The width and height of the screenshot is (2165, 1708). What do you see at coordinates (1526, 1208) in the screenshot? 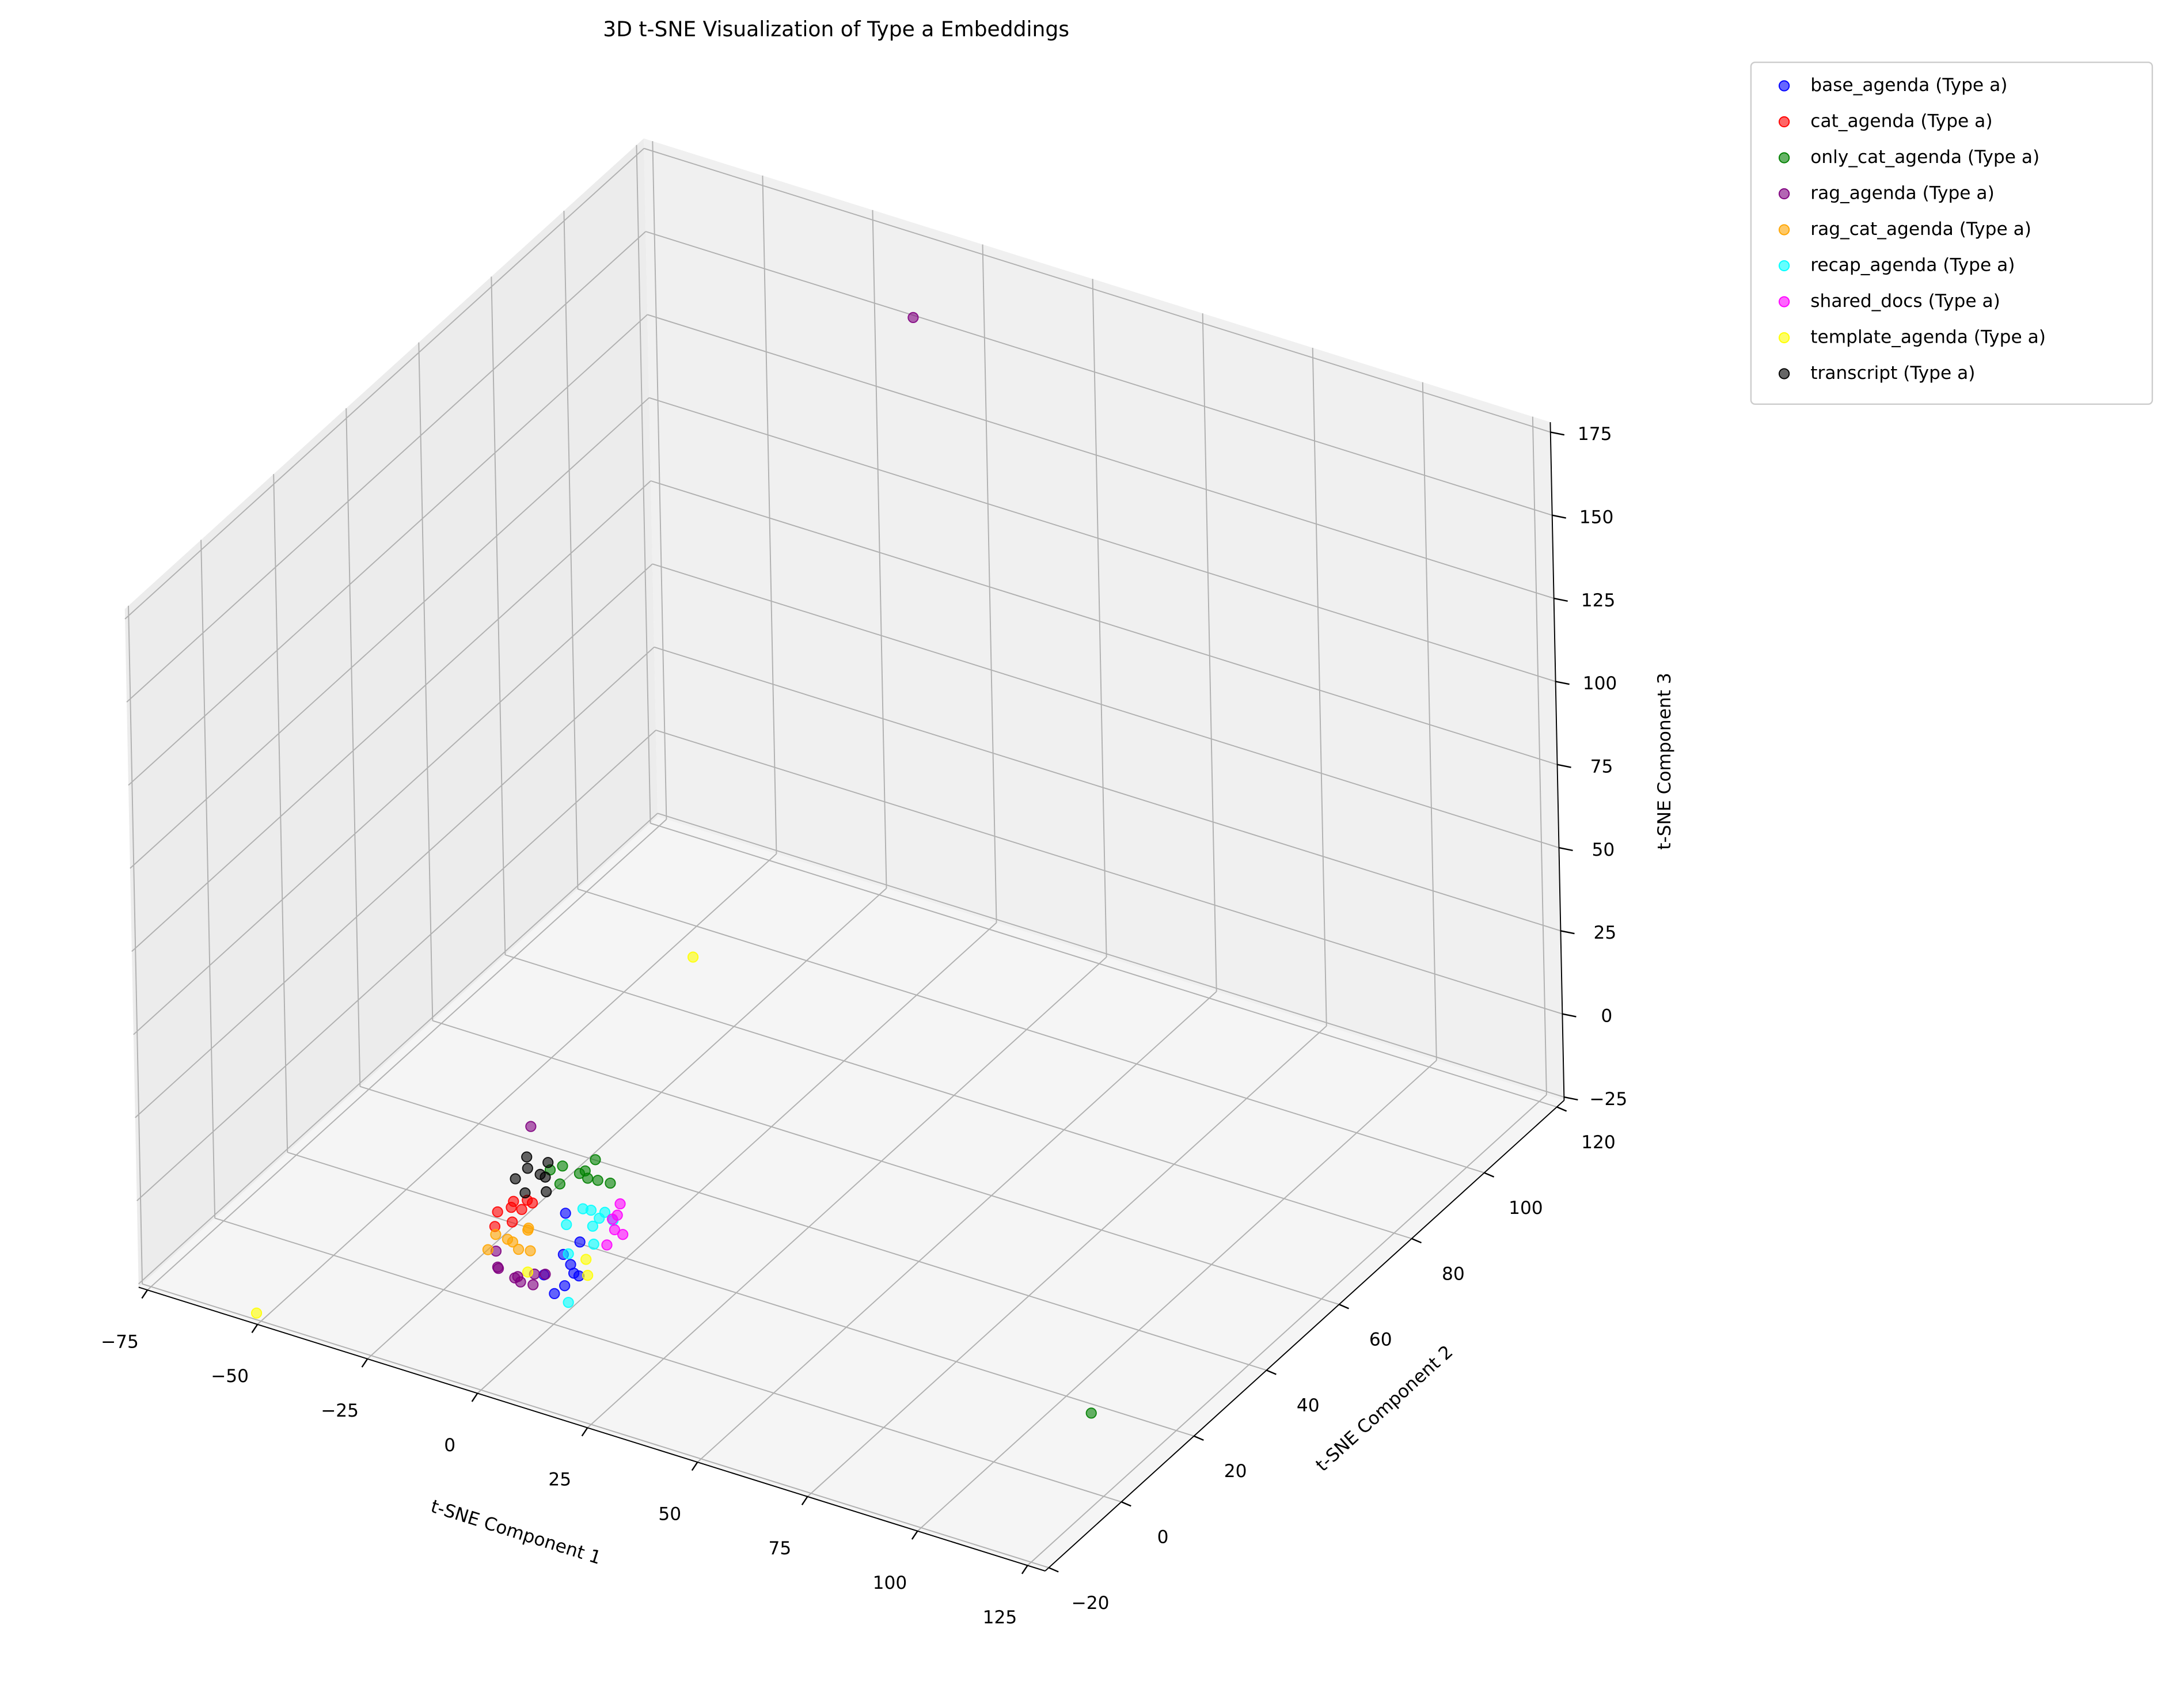
I see `y-tick-label: 100` at bounding box center [1526, 1208].